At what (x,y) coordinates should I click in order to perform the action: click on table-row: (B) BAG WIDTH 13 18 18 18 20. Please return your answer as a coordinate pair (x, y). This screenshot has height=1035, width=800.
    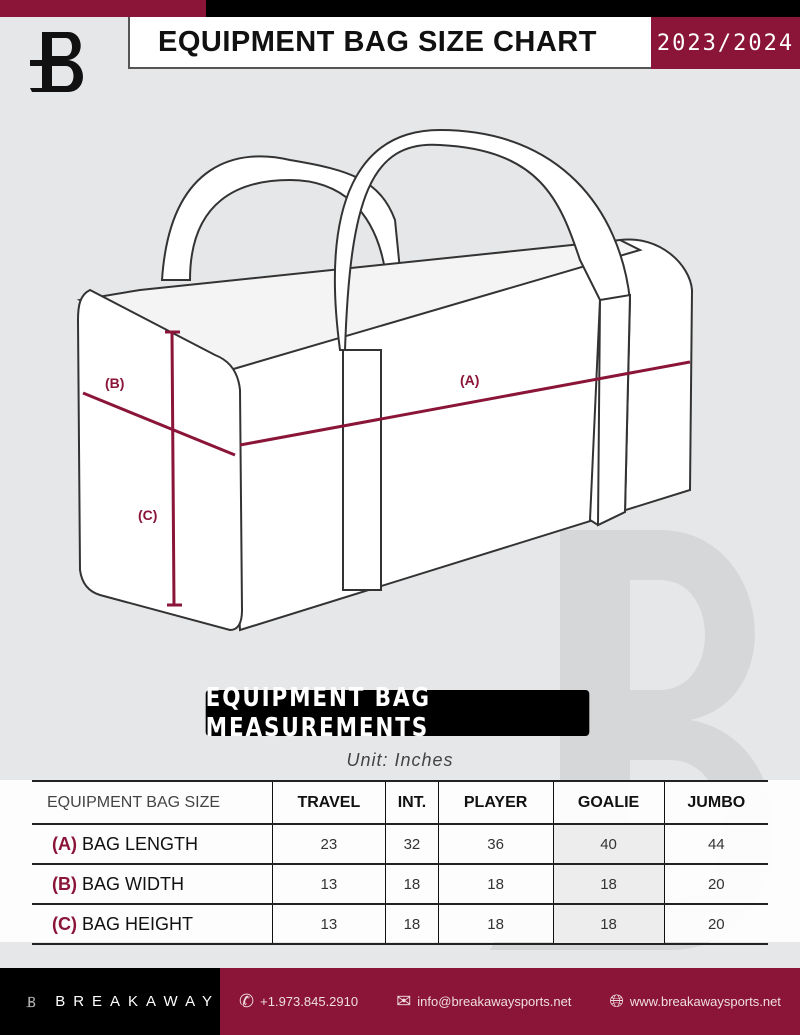
    Looking at the image, I should click on (400, 884).